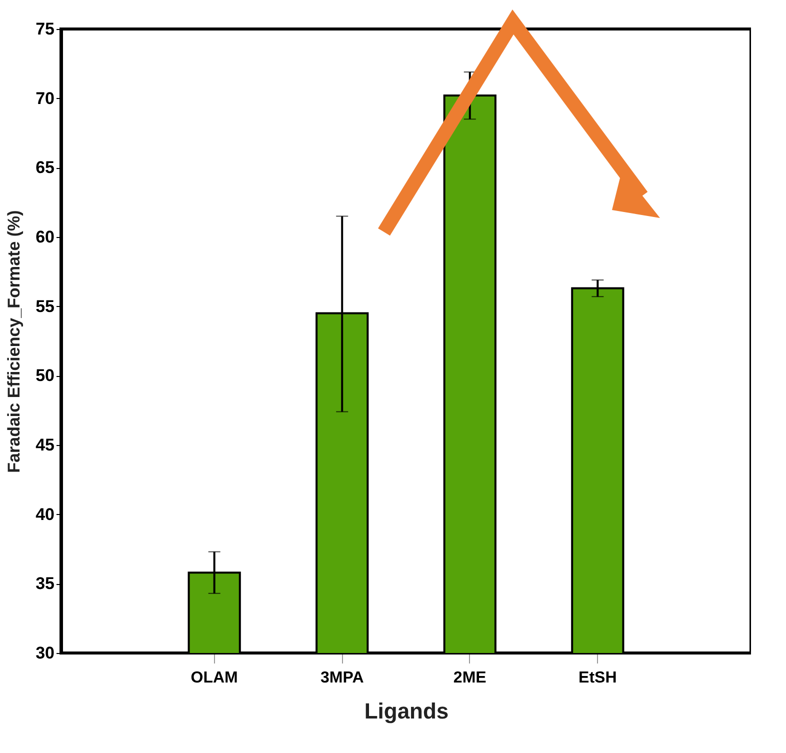  What do you see at coordinates (45, 29) in the screenshot?
I see `y-tick-label: 75` at bounding box center [45, 29].